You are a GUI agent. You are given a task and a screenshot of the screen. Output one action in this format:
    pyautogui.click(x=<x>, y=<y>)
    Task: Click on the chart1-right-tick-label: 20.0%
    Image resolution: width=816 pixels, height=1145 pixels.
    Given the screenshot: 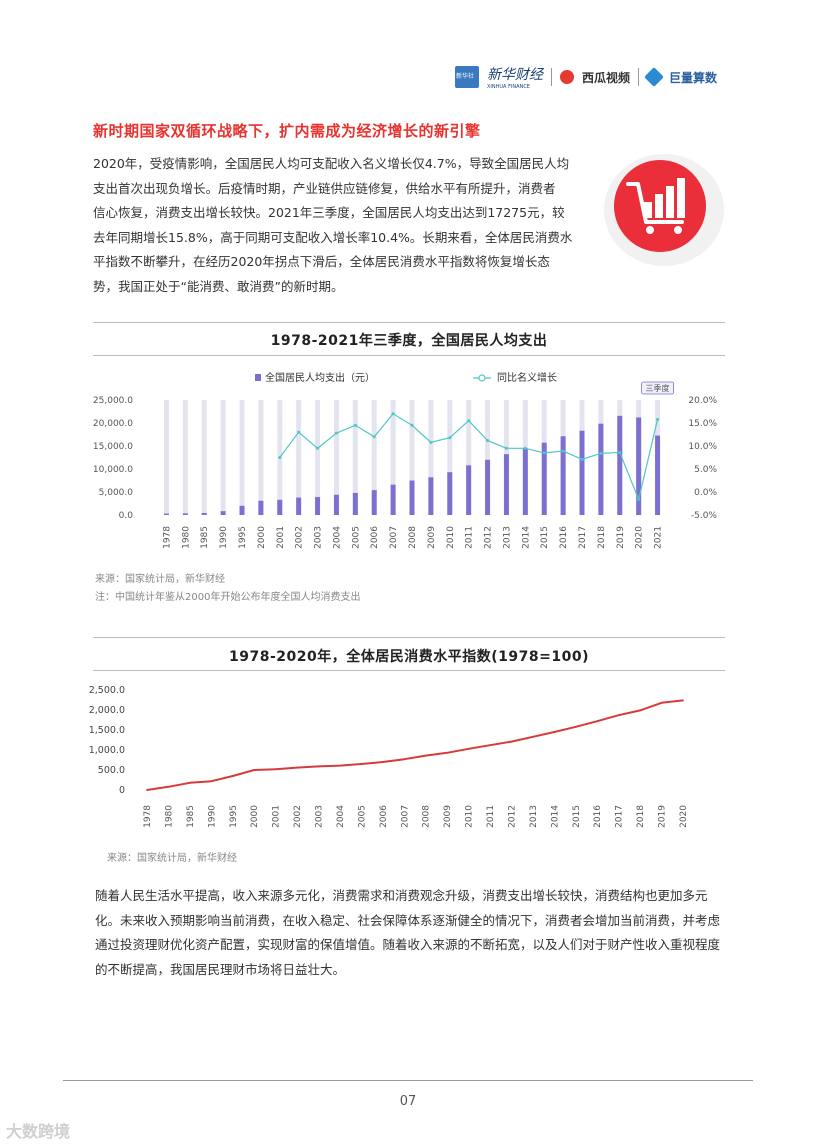 What is the action you would take?
    pyautogui.click(x=702, y=401)
    